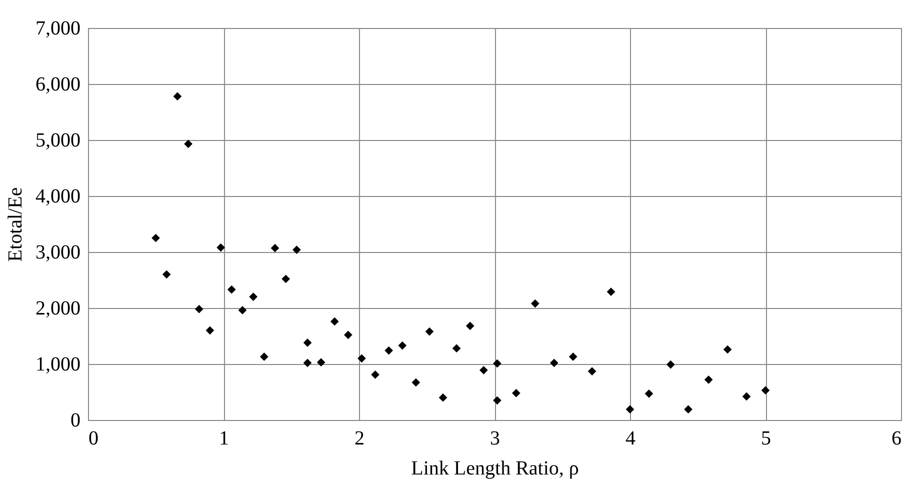 The image size is (913, 483). I want to click on x-tick-label: 5, so click(766, 439).